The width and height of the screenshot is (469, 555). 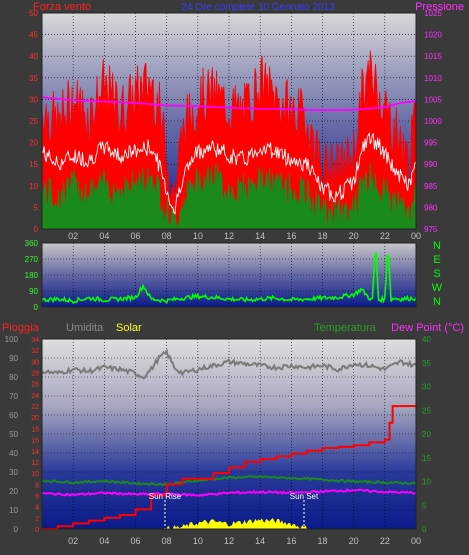 I want to click on rain-tick-label: 24, so click(x=35, y=396).